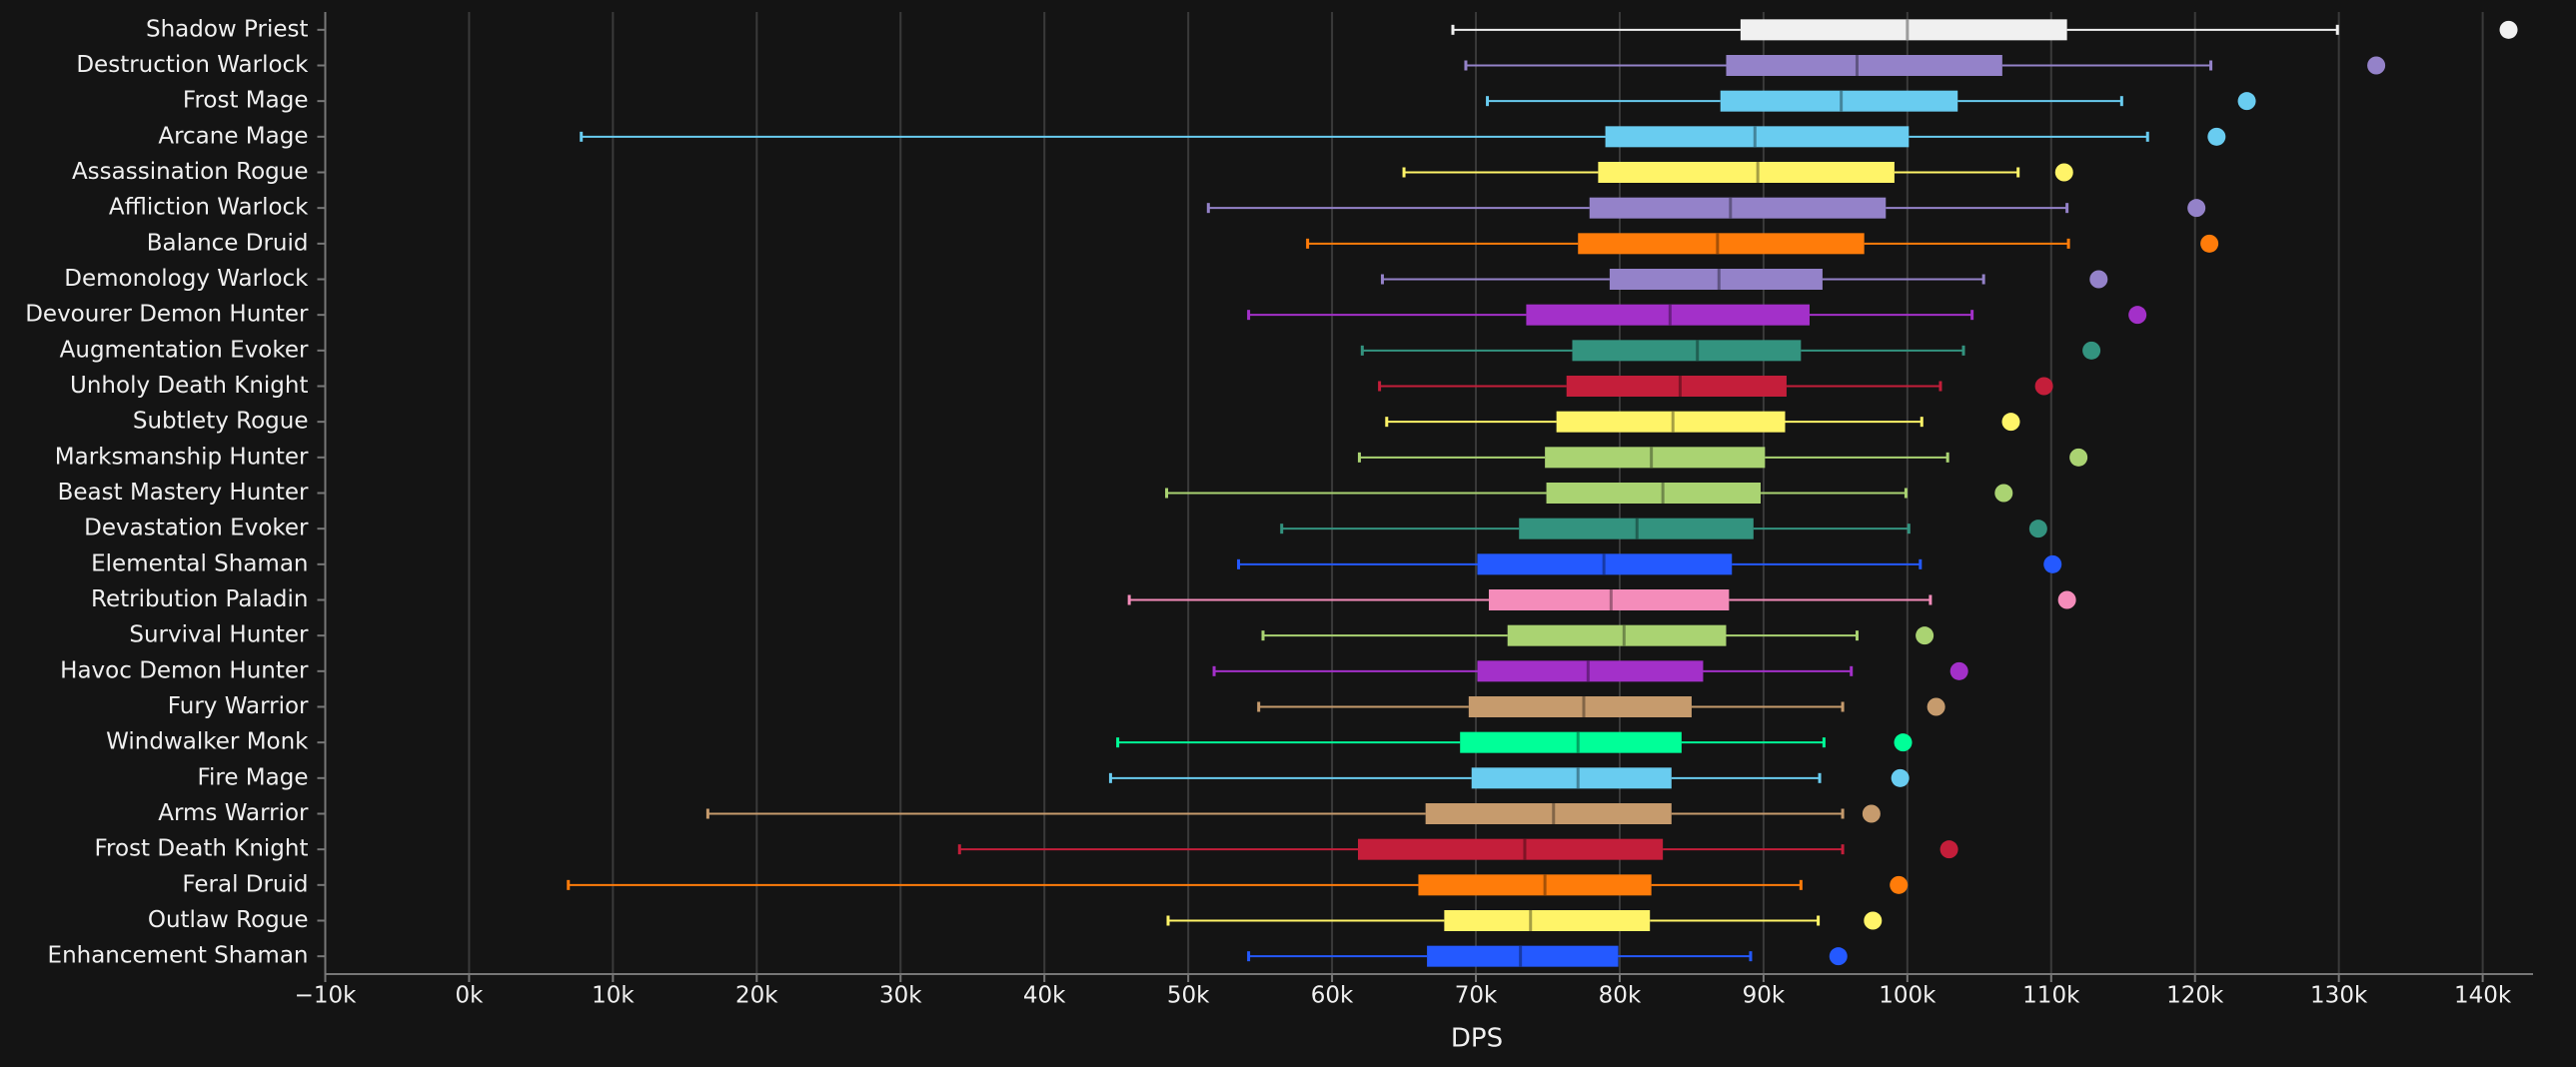 This screenshot has height=1067, width=2576. I want to click on x-tick-label: 40k, so click(1044, 996).